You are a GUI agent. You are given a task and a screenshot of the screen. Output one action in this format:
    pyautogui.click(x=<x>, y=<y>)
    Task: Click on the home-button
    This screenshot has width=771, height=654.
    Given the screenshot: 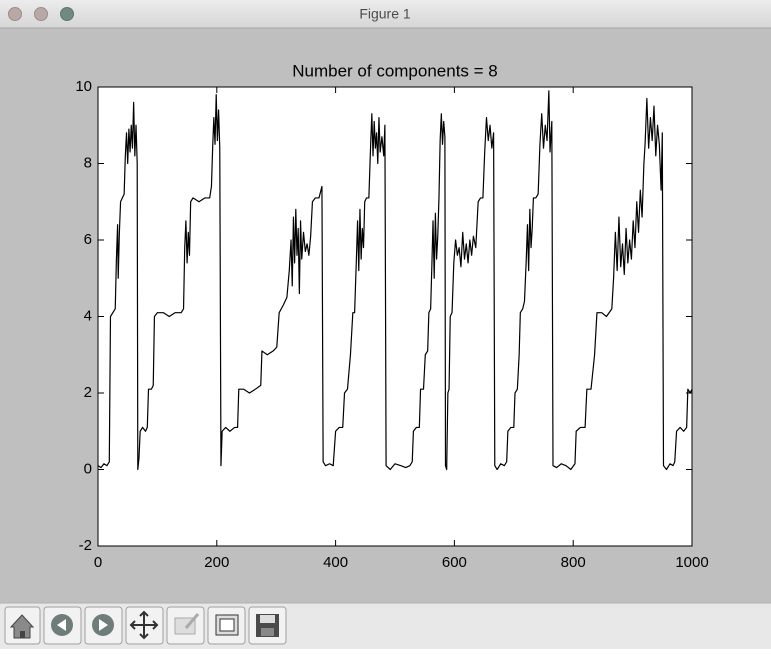 What is the action you would take?
    pyautogui.click(x=22, y=625)
    